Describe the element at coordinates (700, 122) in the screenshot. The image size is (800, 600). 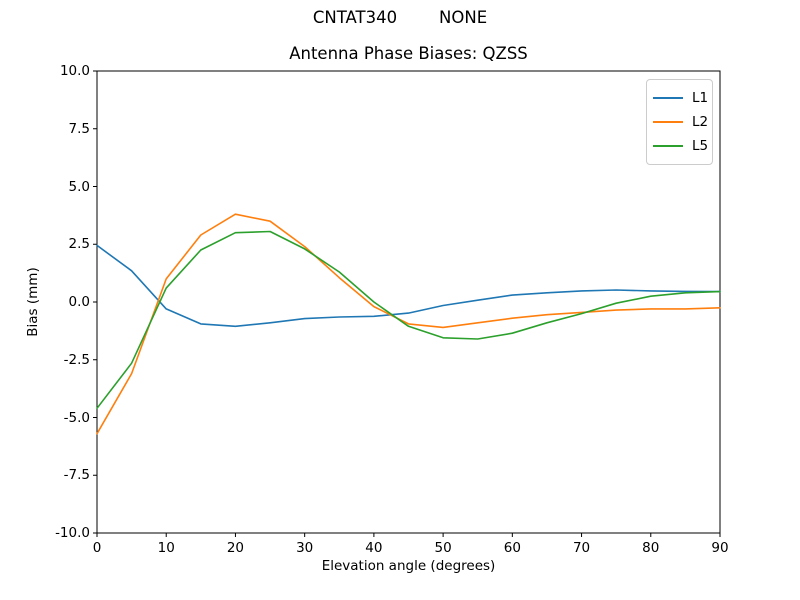
I see `legend-label-l2: L2` at that location.